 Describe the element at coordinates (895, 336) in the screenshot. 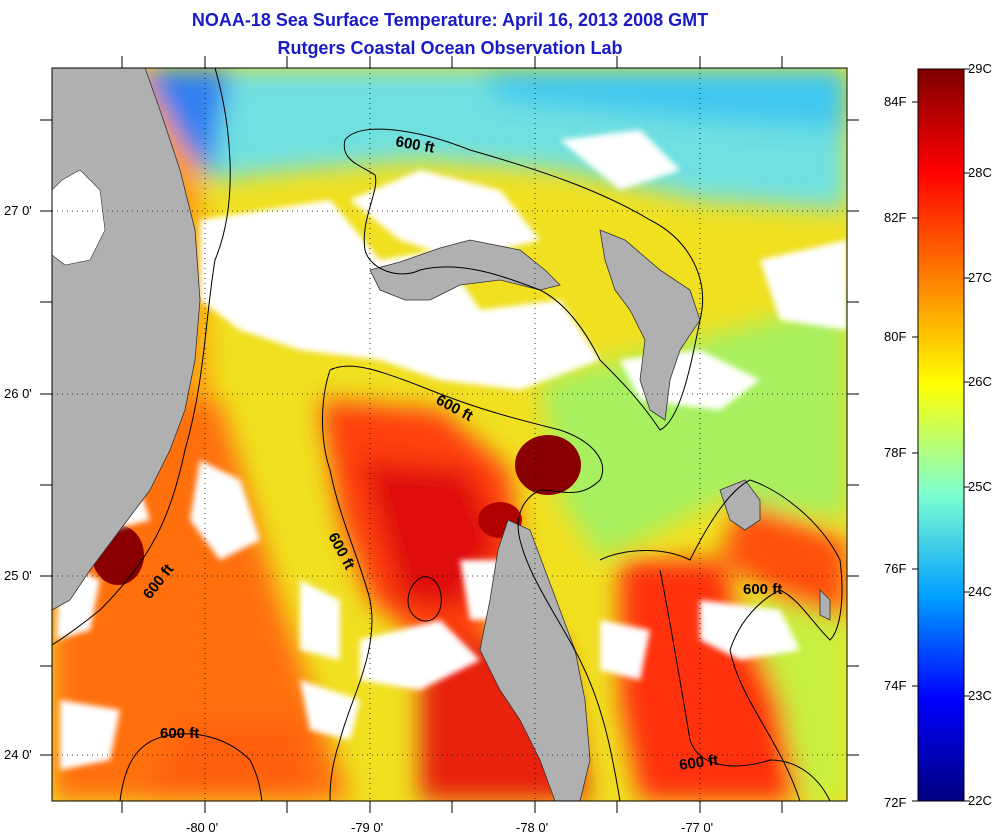

I see `colorbar-fahrenheit-label: 80F` at that location.